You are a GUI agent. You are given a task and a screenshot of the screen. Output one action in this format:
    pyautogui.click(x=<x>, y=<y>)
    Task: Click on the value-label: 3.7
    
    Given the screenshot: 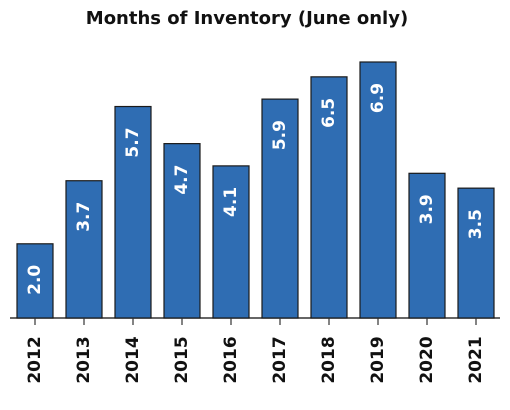 What is the action you would take?
    pyautogui.click(x=84, y=217)
    